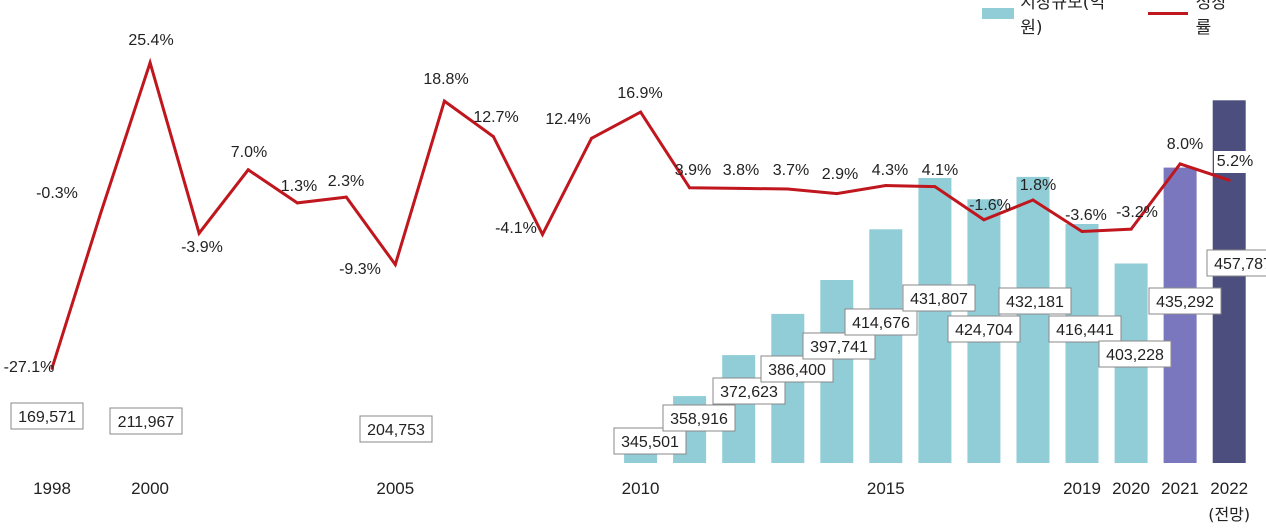 This screenshot has width=1266, height=530. What do you see at coordinates (641, 488) in the screenshot?
I see `x-tick-label: 2010` at bounding box center [641, 488].